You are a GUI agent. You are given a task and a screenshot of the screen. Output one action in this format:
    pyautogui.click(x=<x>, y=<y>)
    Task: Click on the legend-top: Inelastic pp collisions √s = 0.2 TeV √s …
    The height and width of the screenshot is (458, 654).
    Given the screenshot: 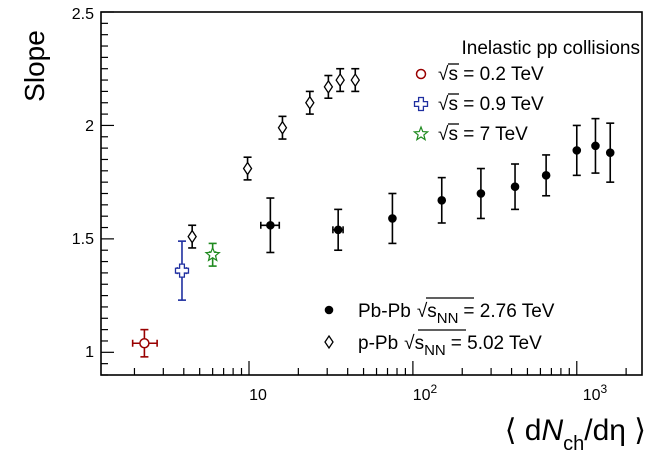 What is the action you would take?
    pyautogui.click(x=526, y=91)
    